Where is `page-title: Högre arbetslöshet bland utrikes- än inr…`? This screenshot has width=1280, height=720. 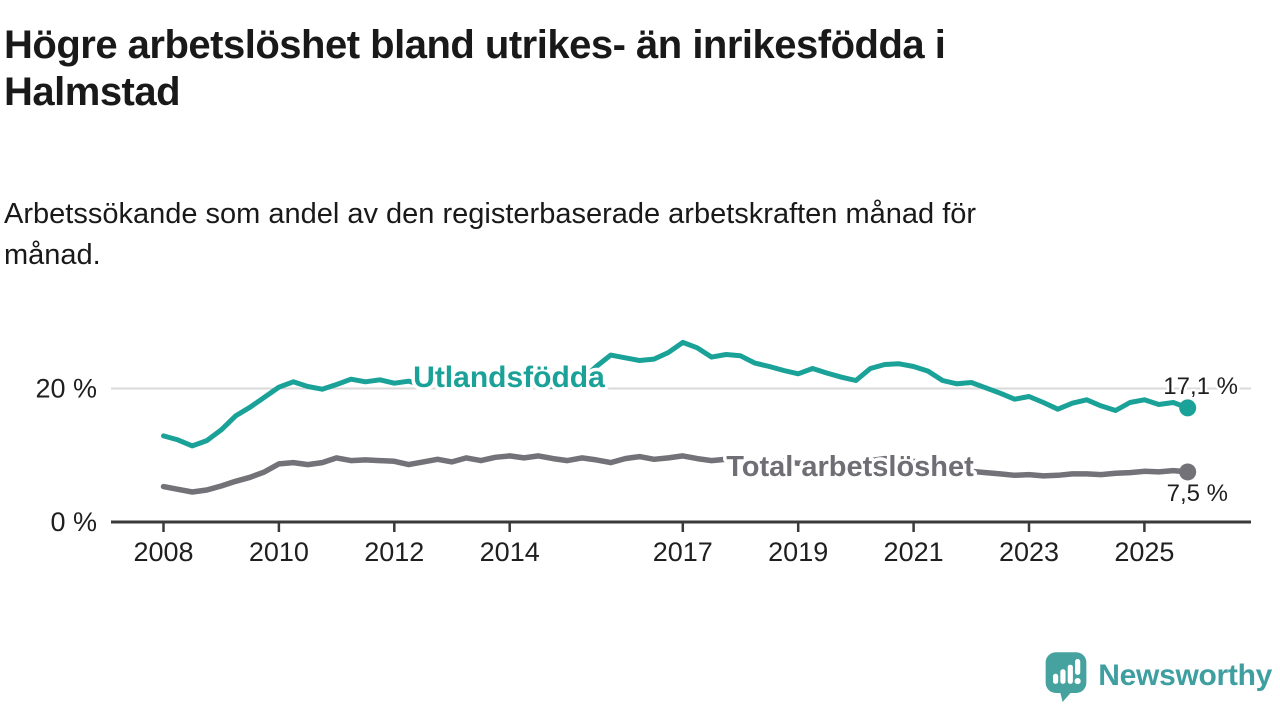
page-title: Högre arbetslöshet bland utrikes- än inr… is located at coordinates (475, 69).